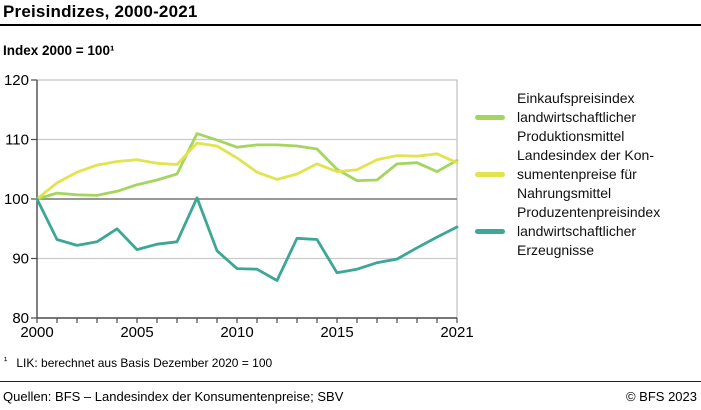 The width and height of the screenshot is (701, 410). Describe the element at coordinates (6, 361) in the screenshot. I see `footnote-marker: ¹` at that location.